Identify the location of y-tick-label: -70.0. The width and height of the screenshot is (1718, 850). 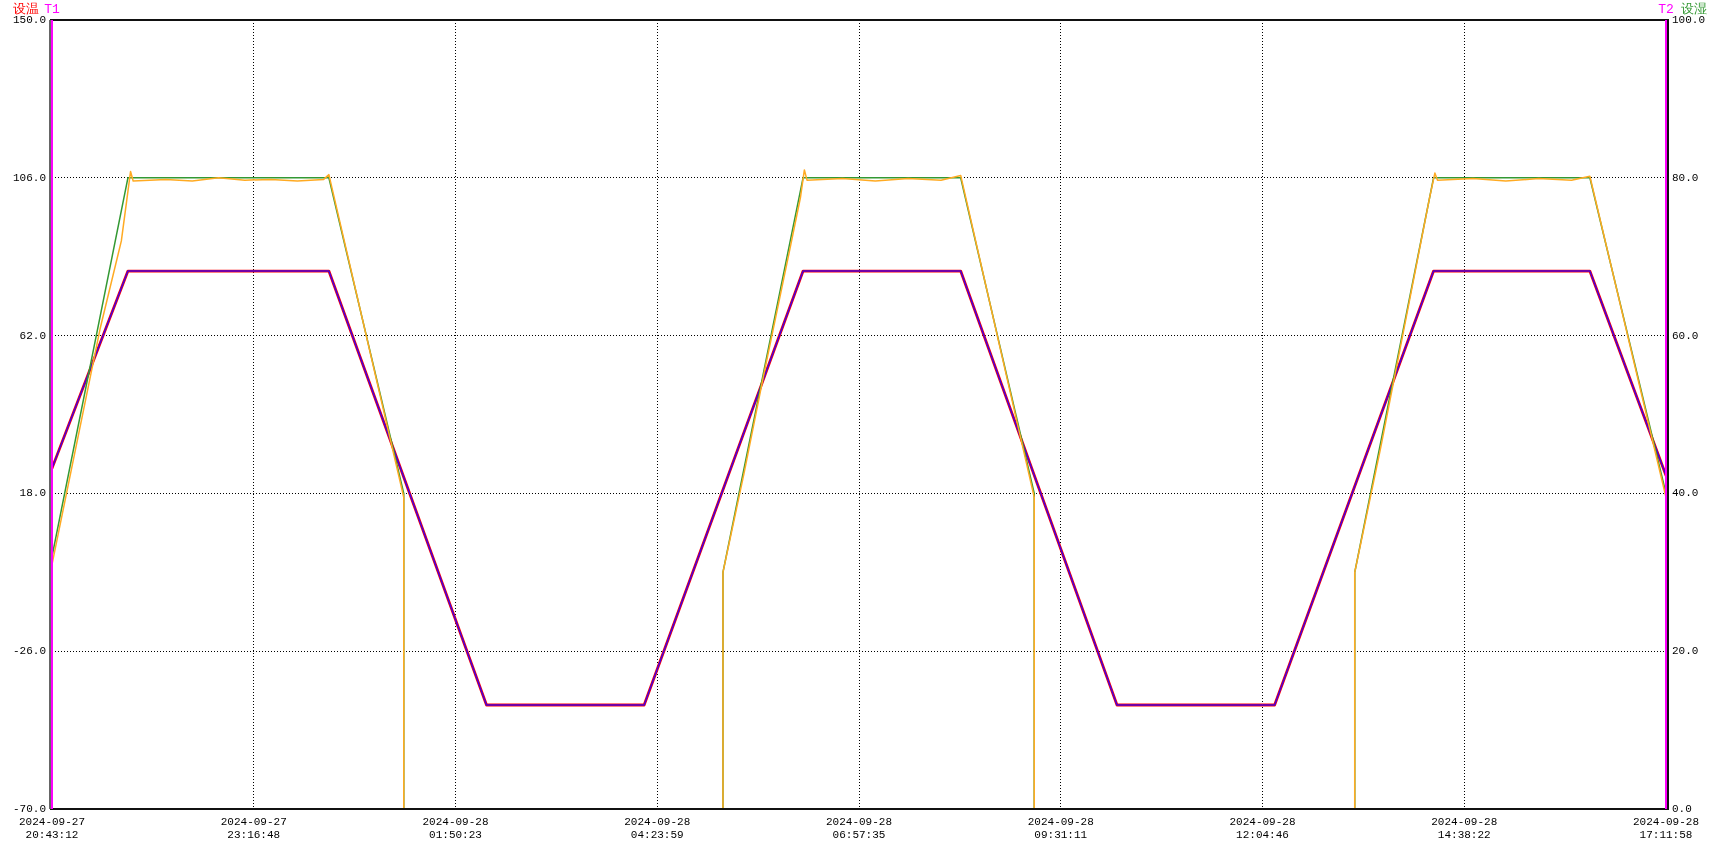
(29, 808).